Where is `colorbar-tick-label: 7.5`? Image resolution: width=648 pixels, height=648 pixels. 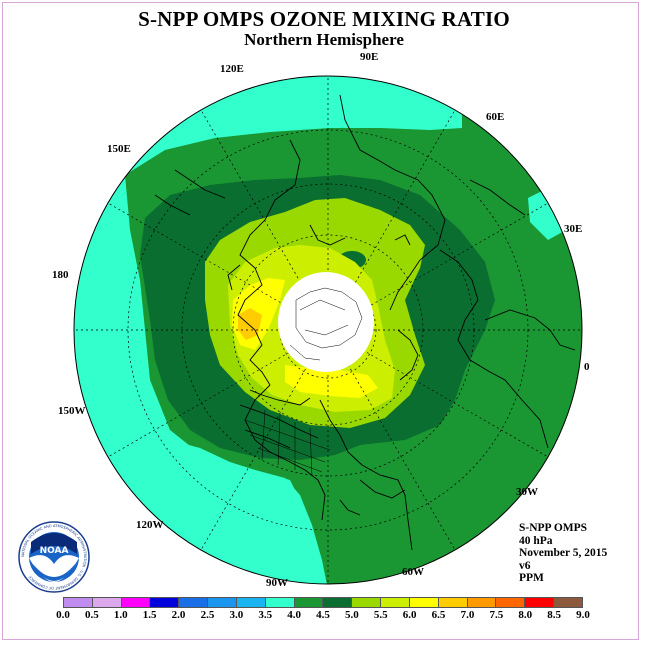
colorbar-tick-label: 7.5 is located at coordinates (496, 615).